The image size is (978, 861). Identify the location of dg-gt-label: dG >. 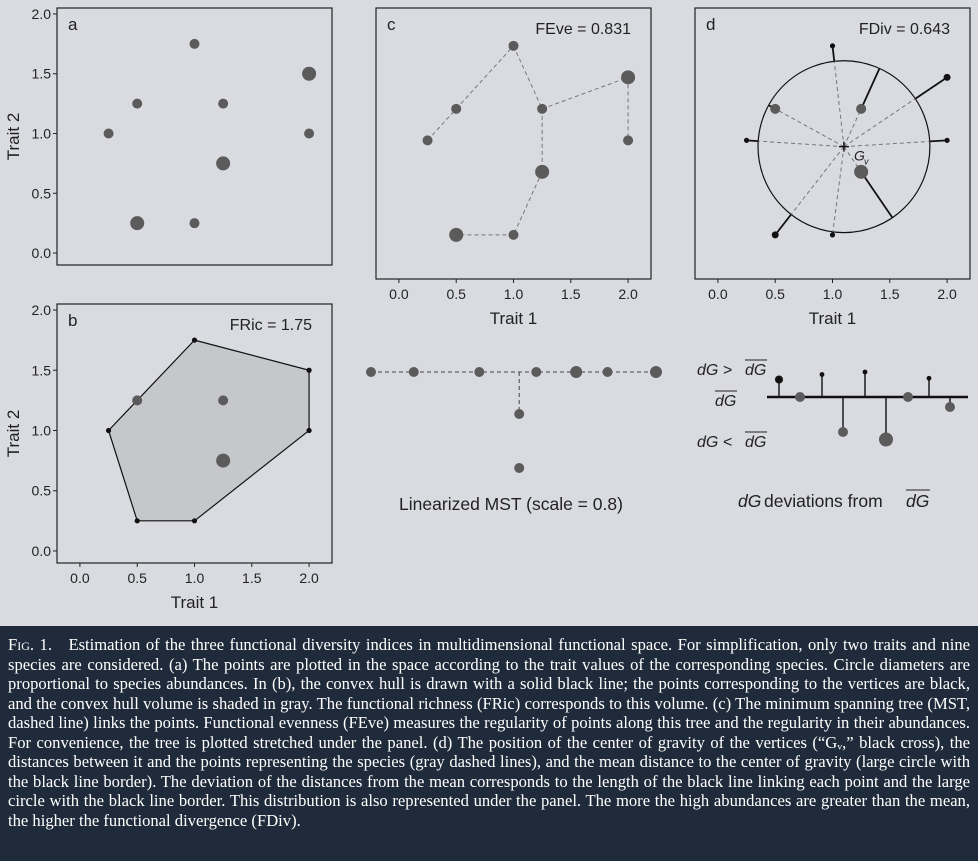
(714, 370).